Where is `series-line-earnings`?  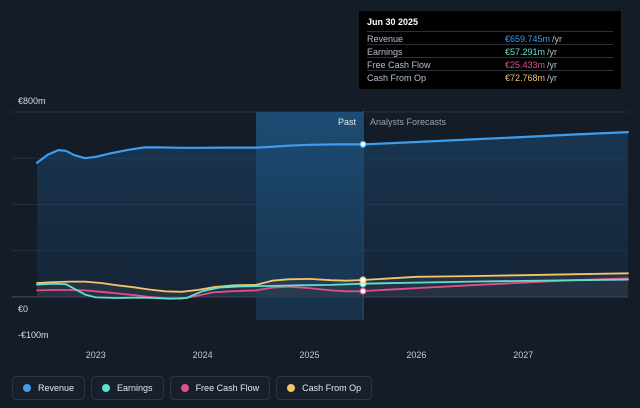 series-line-earnings is located at coordinates (332, 289).